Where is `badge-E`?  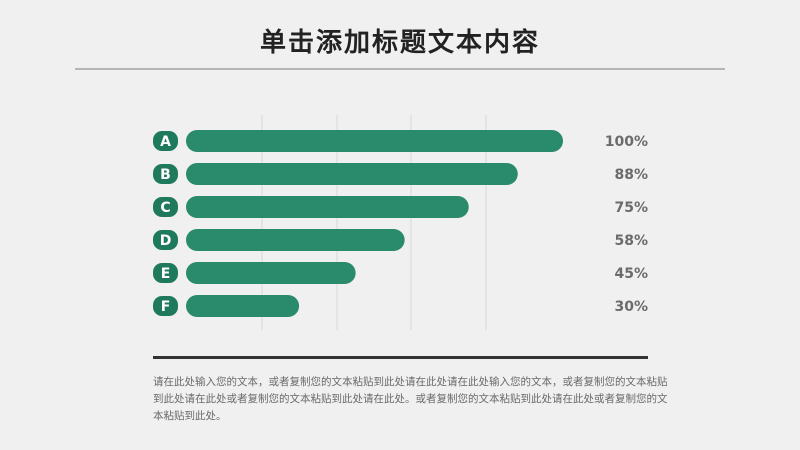
badge-E is located at coordinates (165, 273).